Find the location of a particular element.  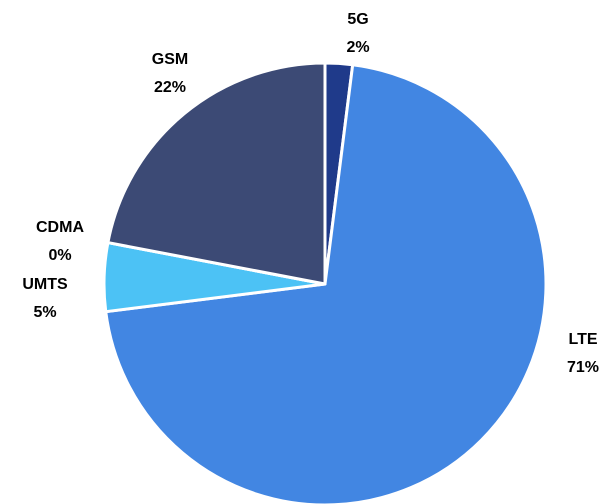

slice-label: LTE is located at coordinates (582, 339).